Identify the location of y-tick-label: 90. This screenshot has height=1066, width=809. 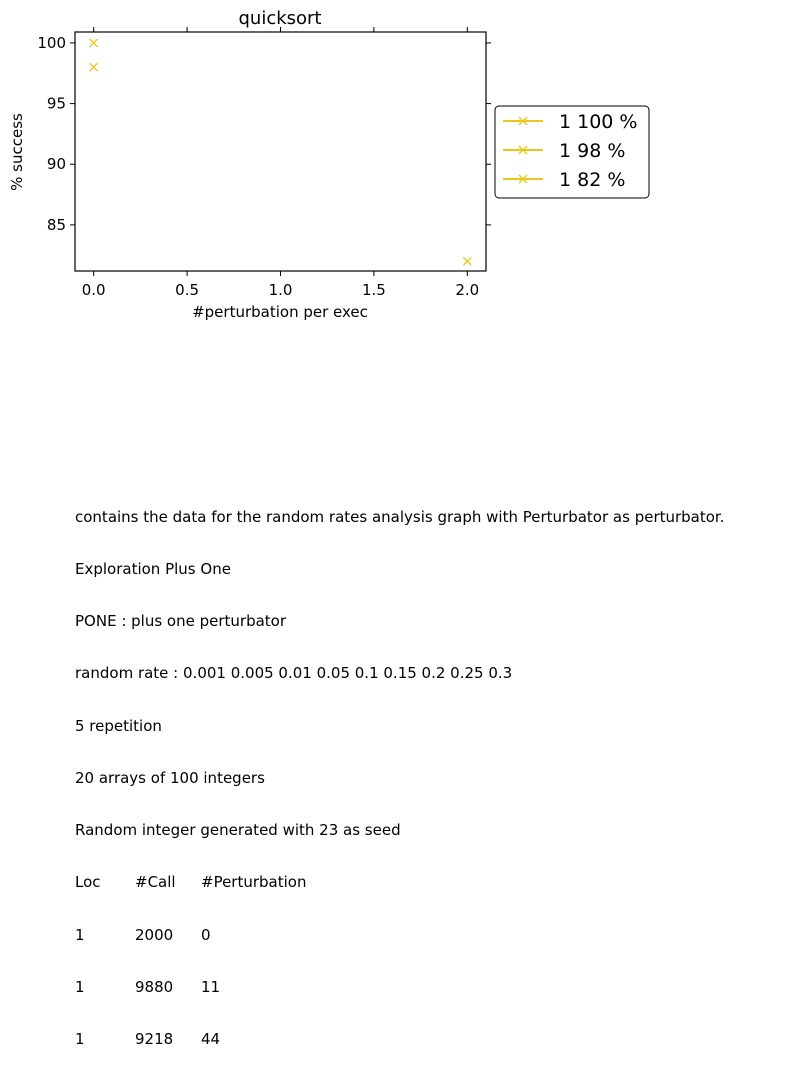
(56, 164).